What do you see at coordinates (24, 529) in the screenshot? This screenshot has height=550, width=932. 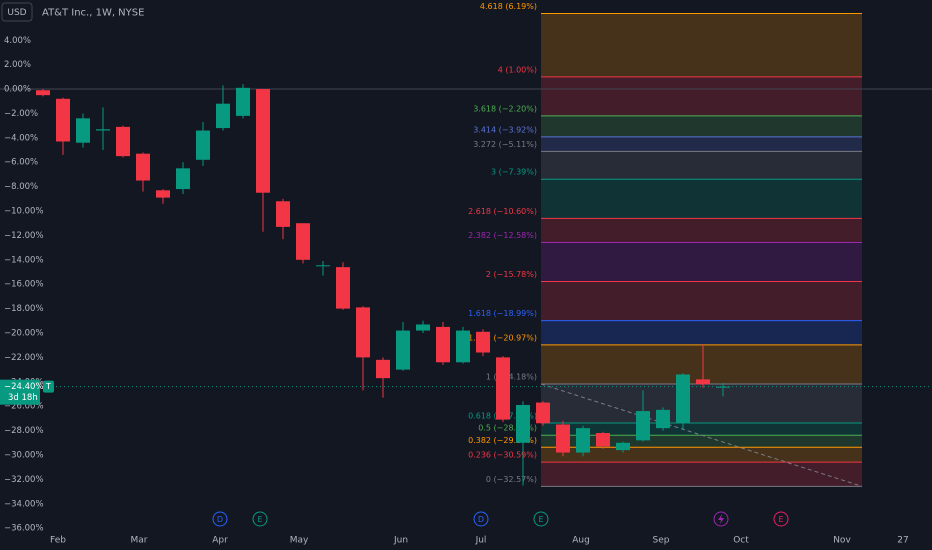 I see `y-tick-label: −36.00%` at bounding box center [24, 529].